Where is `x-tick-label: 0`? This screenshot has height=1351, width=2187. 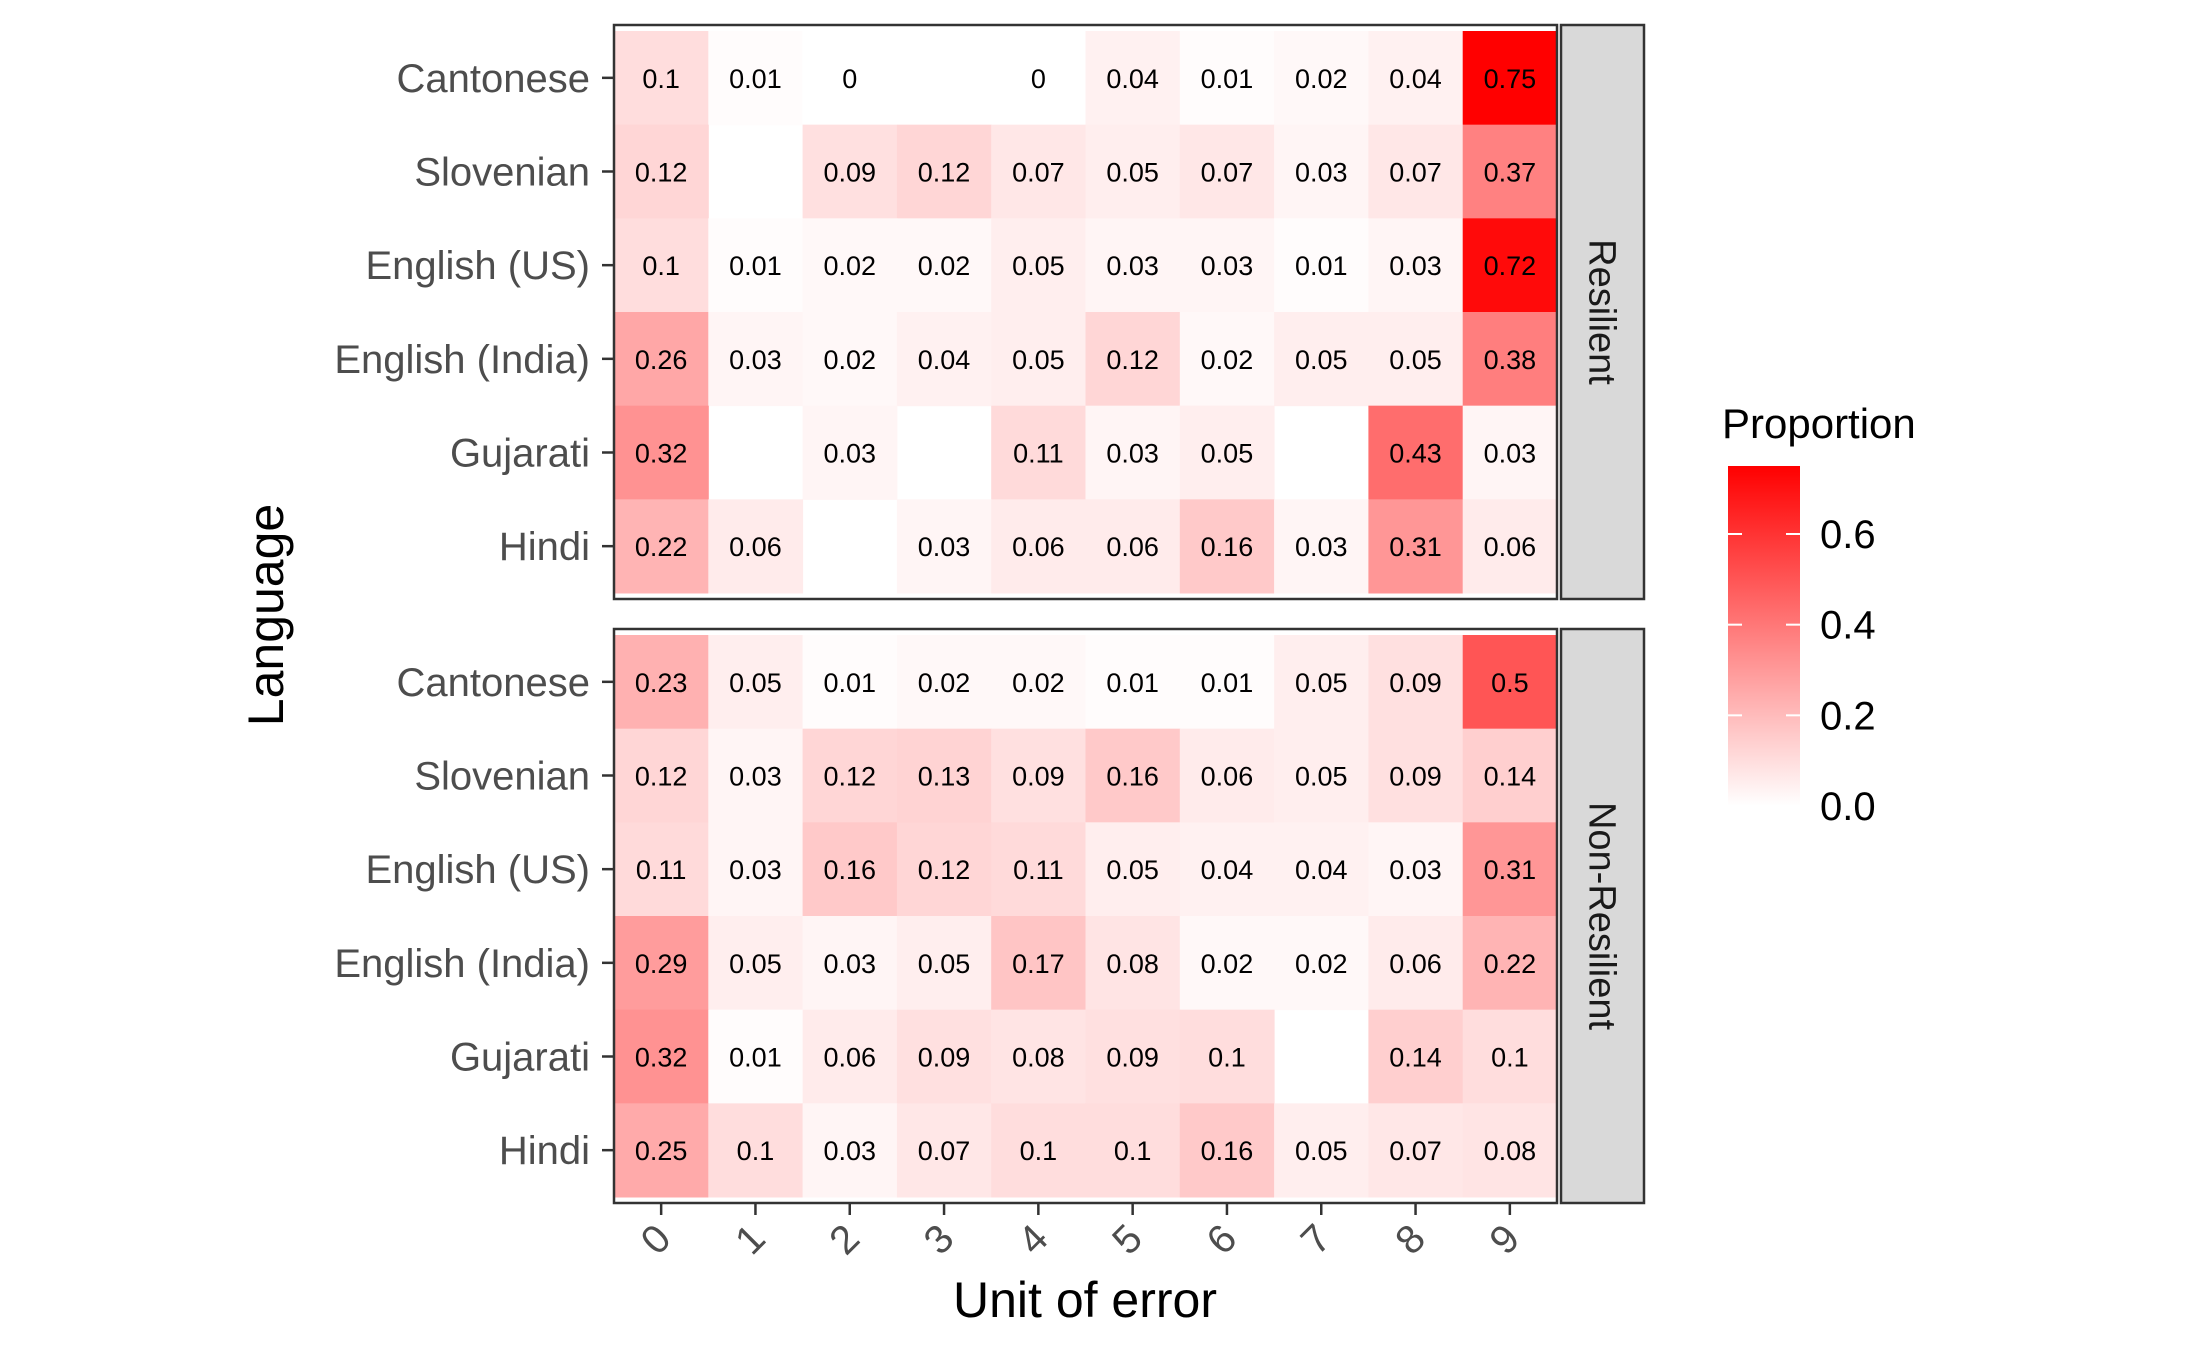
x-tick-label: 0 is located at coordinates (656, 1239).